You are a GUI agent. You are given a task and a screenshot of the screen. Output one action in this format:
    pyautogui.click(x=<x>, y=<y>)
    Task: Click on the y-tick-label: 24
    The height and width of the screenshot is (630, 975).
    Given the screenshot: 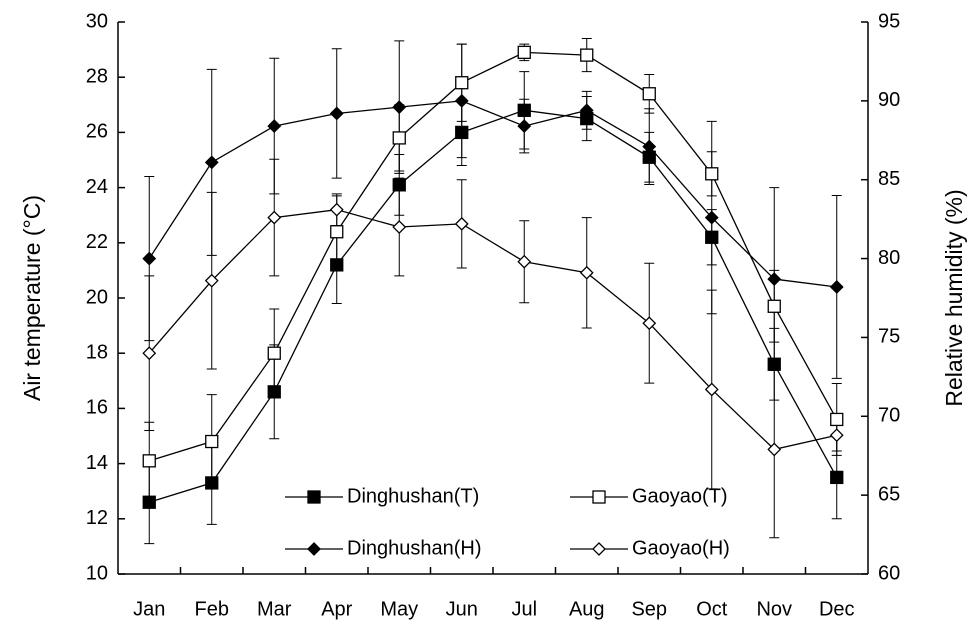 What is the action you would take?
    pyautogui.click(x=97, y=187)
    